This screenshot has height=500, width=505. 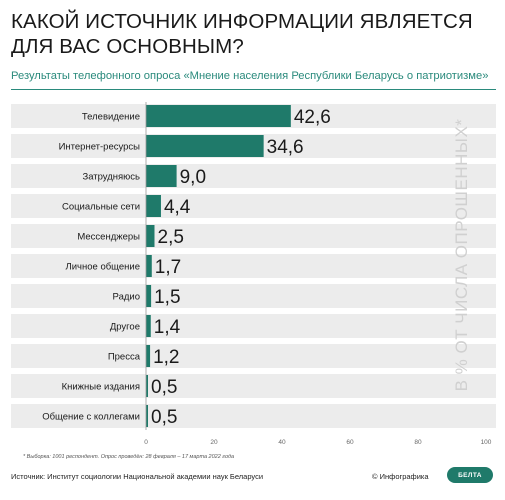 I want to click on category-label: Радио, so click(x=126, y=297).